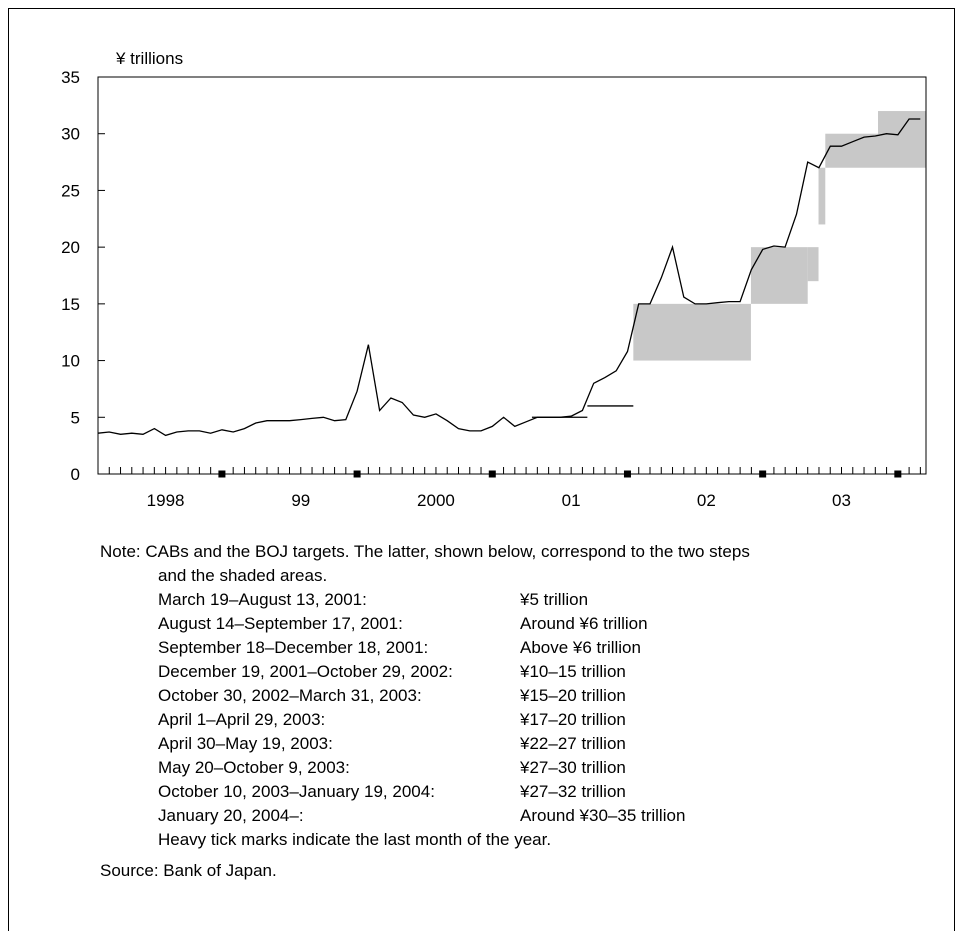 The height and width of the screenshot is (939, 964). What do you see at coordinates (582, 411) in the screenshot?
I see `target-steps` at bounding box center [582, 411].